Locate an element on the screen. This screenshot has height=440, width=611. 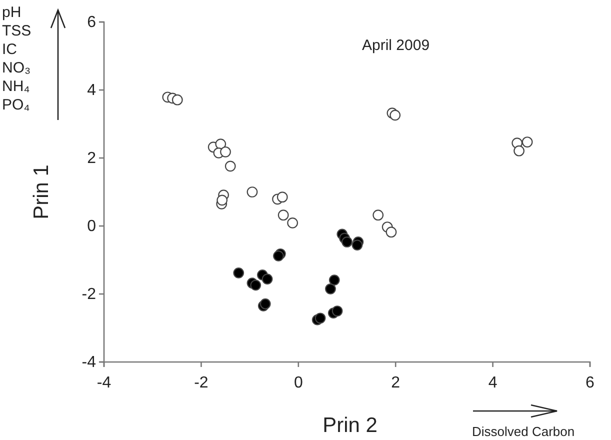
text: NH₄ is located at coordinates (16, 86).